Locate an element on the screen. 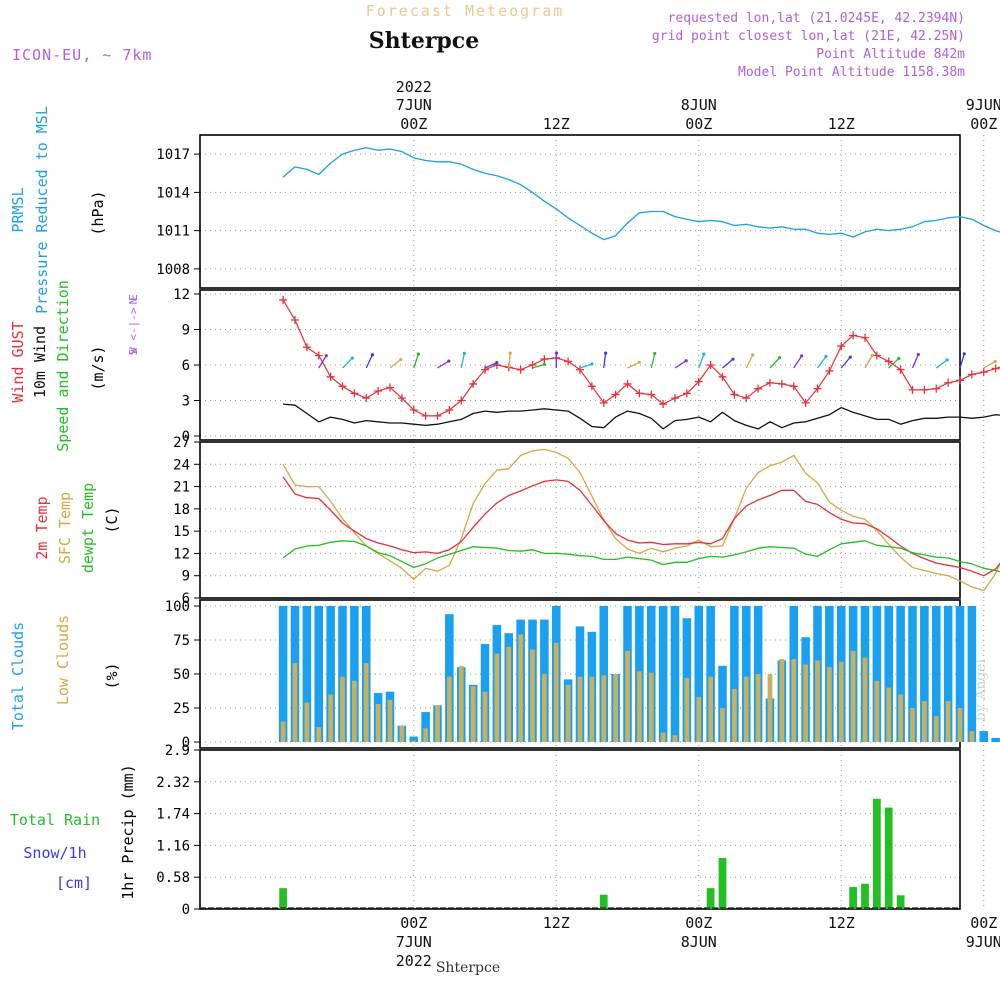 The height and width of the screenshot is (1000, 1000). precip-tick-label: 1.74 is located at coordinates (173, 815).